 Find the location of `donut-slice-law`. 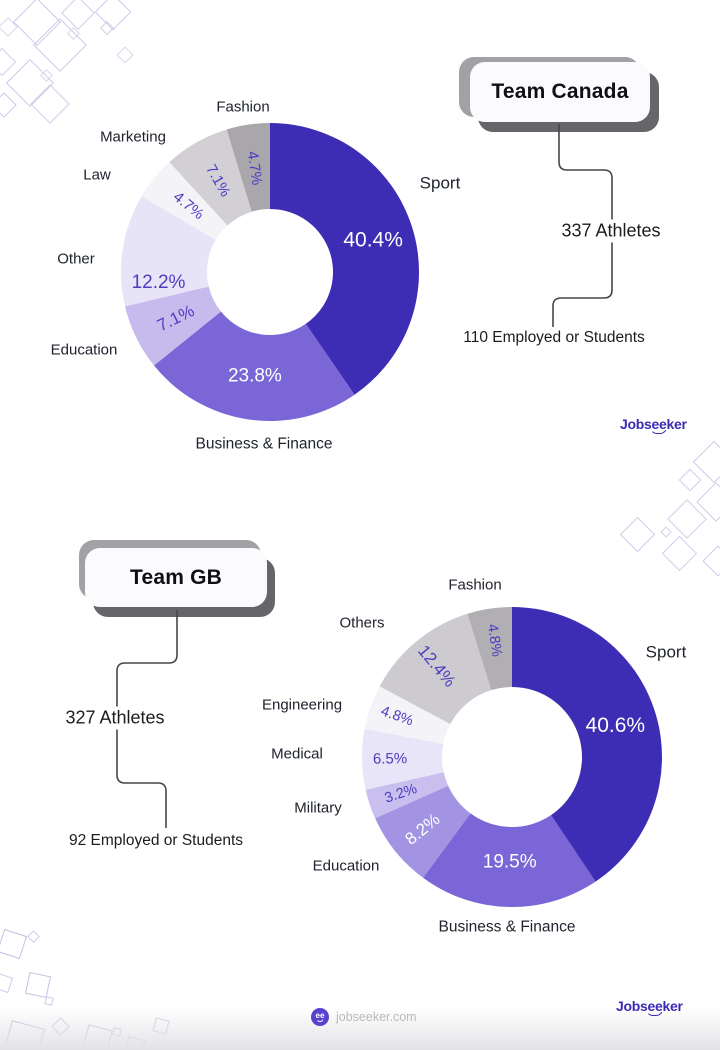

donut-slice-law is located at coordinates (184, 201).